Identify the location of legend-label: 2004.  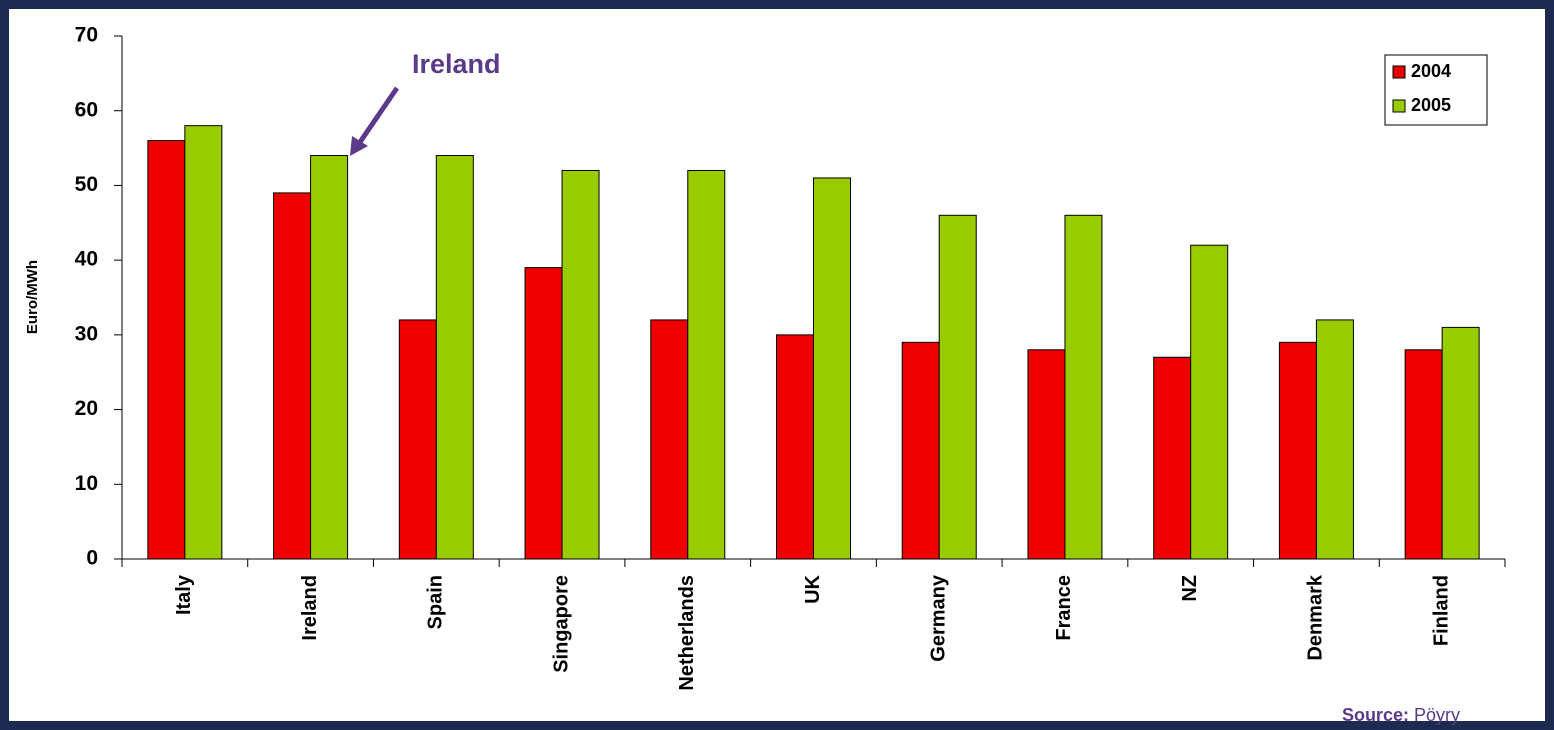
(1431, 71).